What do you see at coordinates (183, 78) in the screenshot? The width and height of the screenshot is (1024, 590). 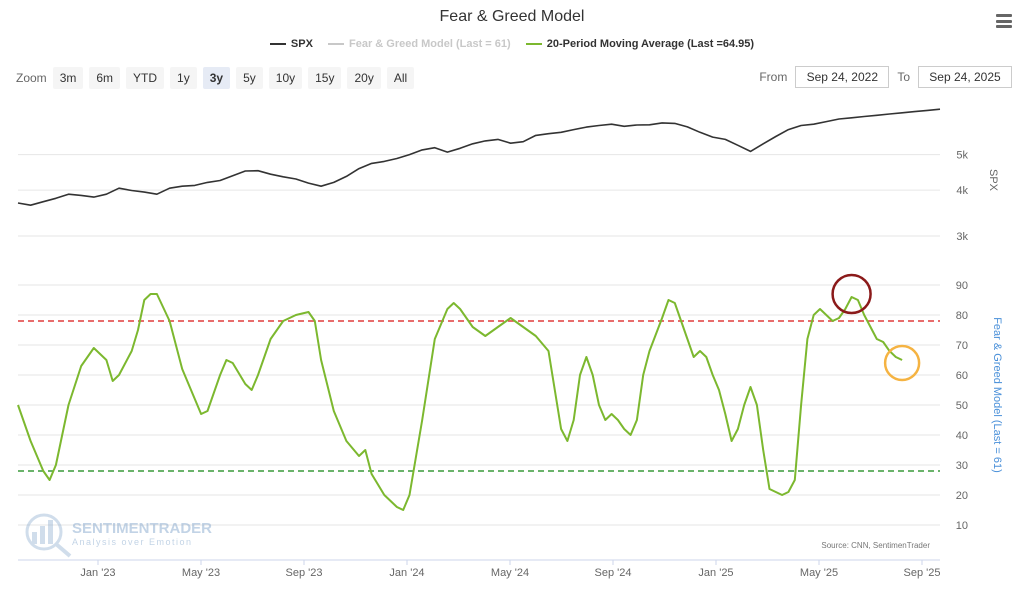 I see `zoom-1y-button: 1y` at bounding box center [183, 78].